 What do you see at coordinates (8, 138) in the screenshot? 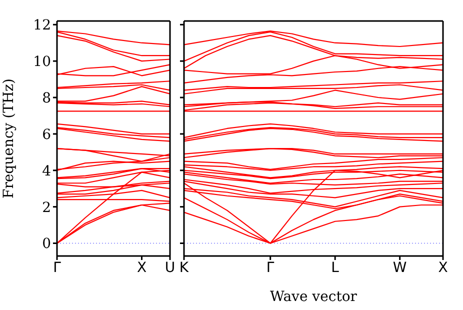
I see `y-axis-title: Frequency (THz)` at bounding box center [8, 138].